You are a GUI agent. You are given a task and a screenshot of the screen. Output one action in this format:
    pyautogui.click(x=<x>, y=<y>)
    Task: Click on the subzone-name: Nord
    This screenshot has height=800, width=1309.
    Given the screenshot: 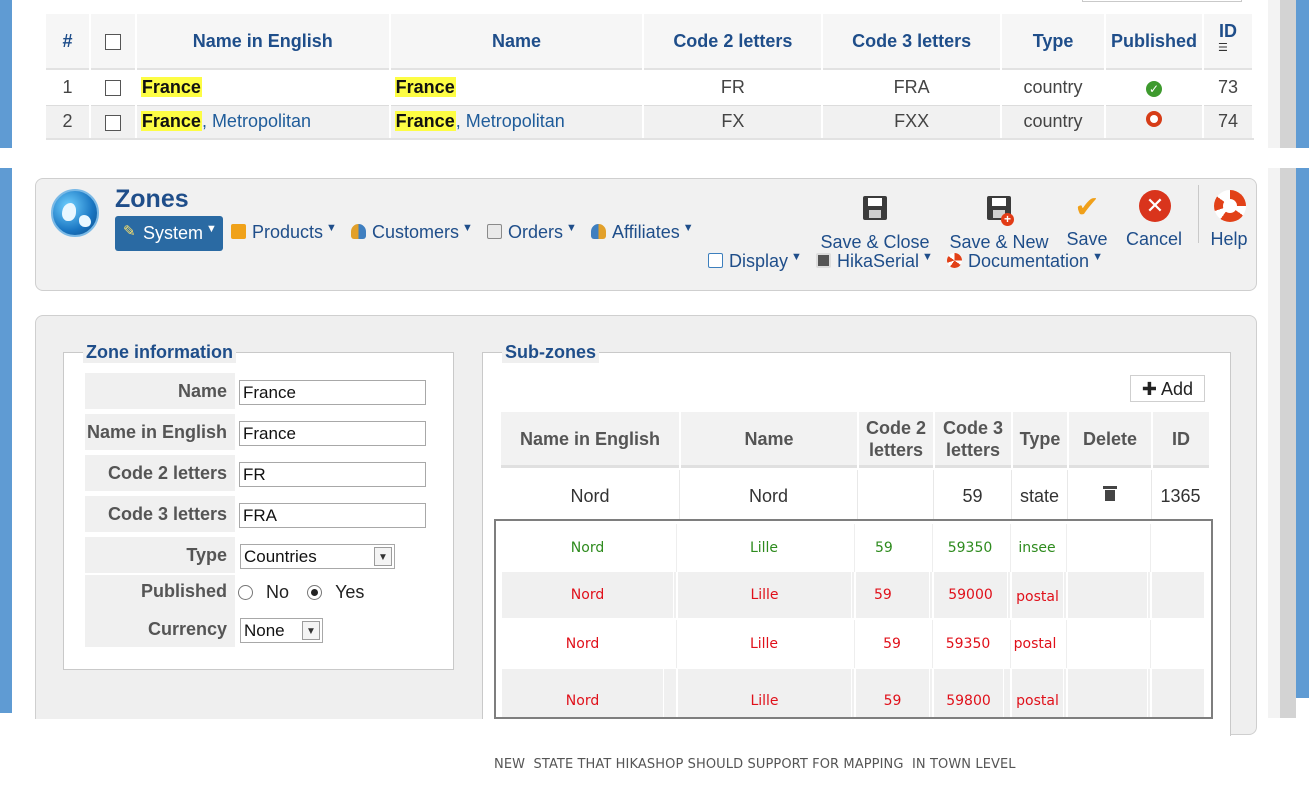 What is the action you would take?
    pyautogui.click(x=769, y=496)
    